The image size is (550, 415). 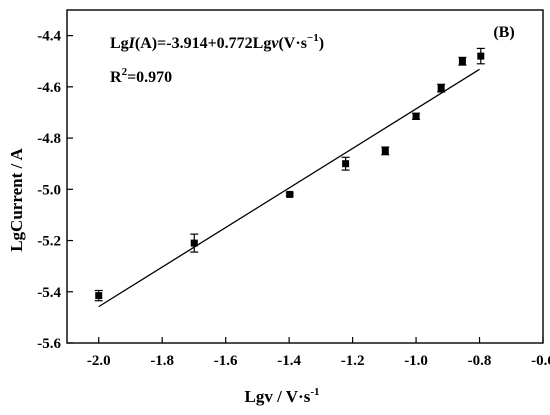 What do you see at coordinates (49, 344) in the screenshot?
I see `y-tick-label: -5.6` at bounding box center [49, 344].